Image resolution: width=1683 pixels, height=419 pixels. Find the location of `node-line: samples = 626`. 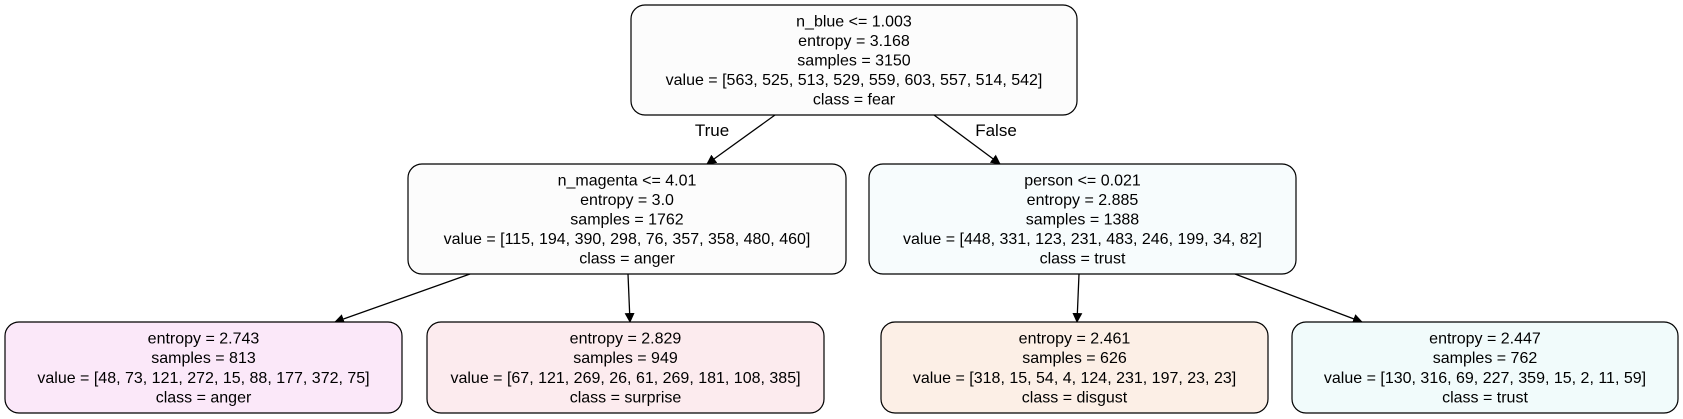

node-line: samples = 626 is located at coordinates (1074, 358).